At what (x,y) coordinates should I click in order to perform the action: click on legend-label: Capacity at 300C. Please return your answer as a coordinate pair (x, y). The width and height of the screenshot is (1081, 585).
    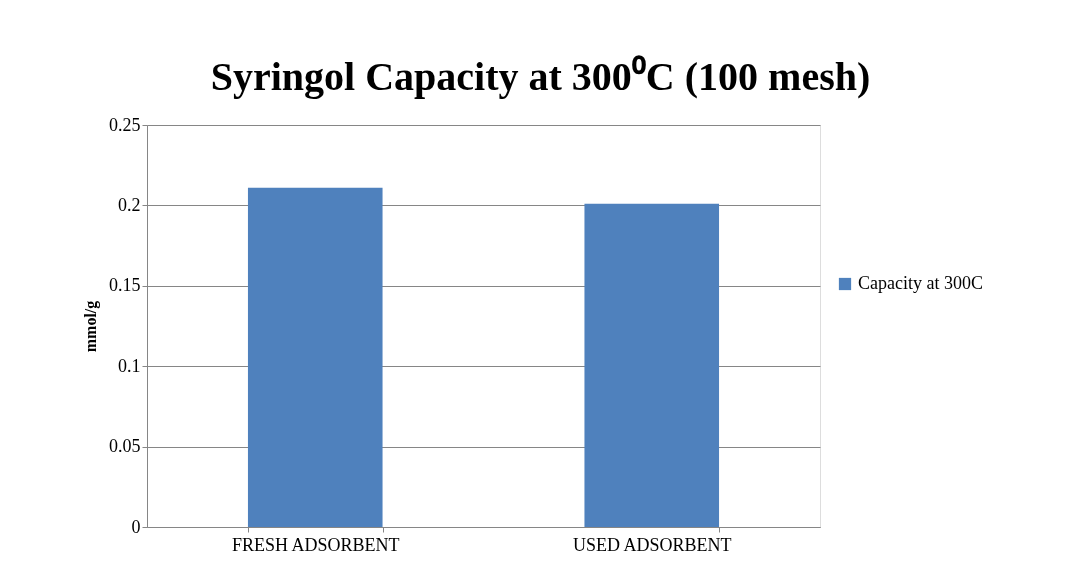
    Looking at the image, I should click on (920, 283).